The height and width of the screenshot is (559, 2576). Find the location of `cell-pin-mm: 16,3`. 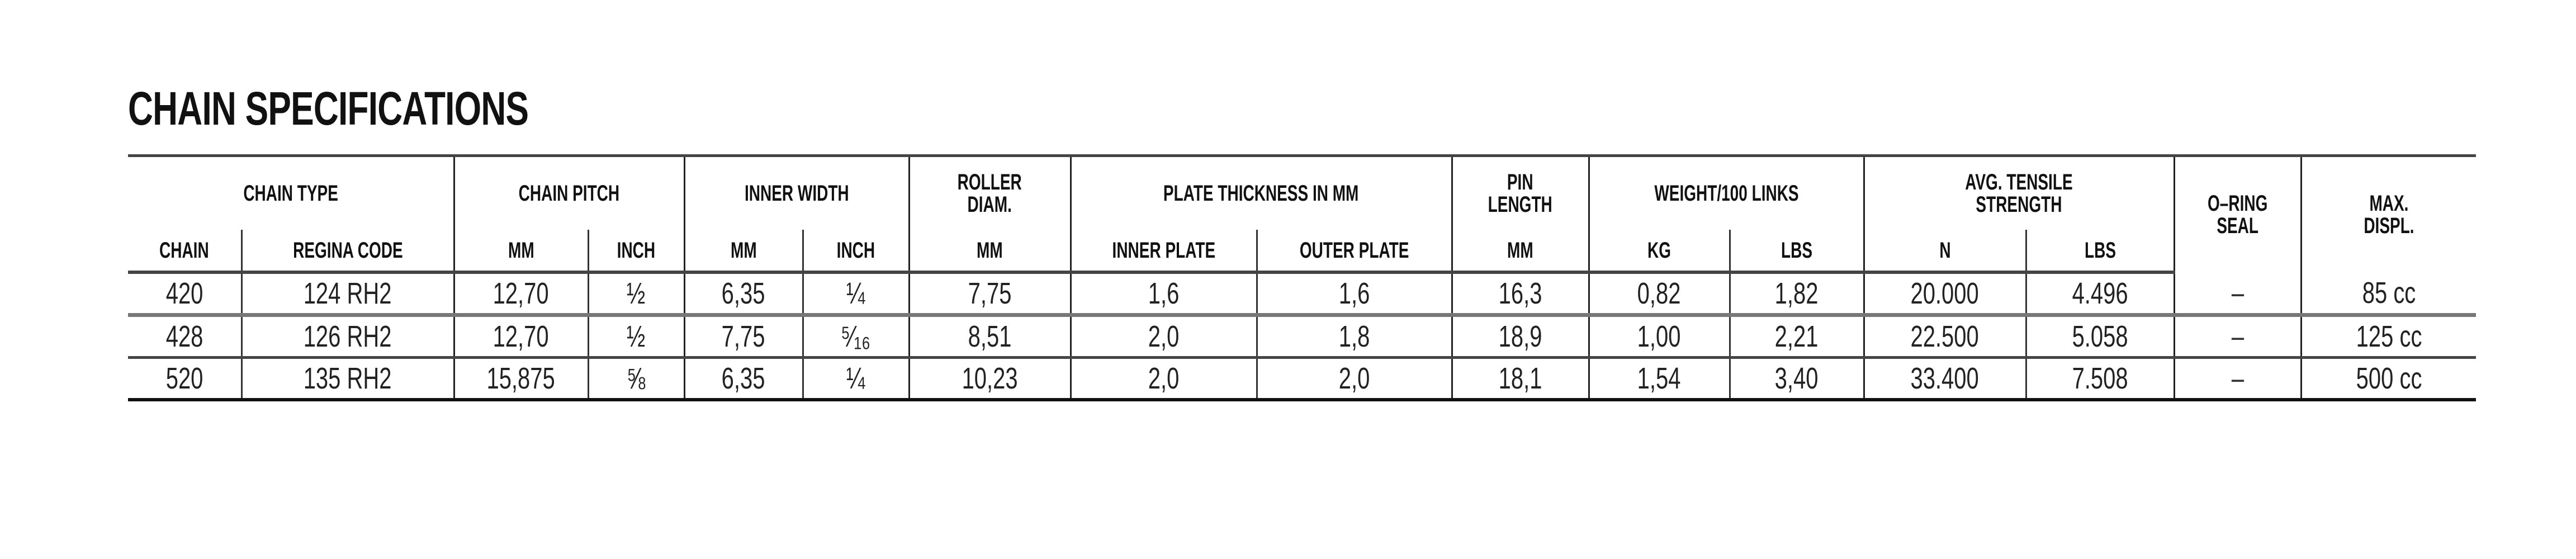

cell-pin-mm: 16,3 is located at coordinates (1520, 295).